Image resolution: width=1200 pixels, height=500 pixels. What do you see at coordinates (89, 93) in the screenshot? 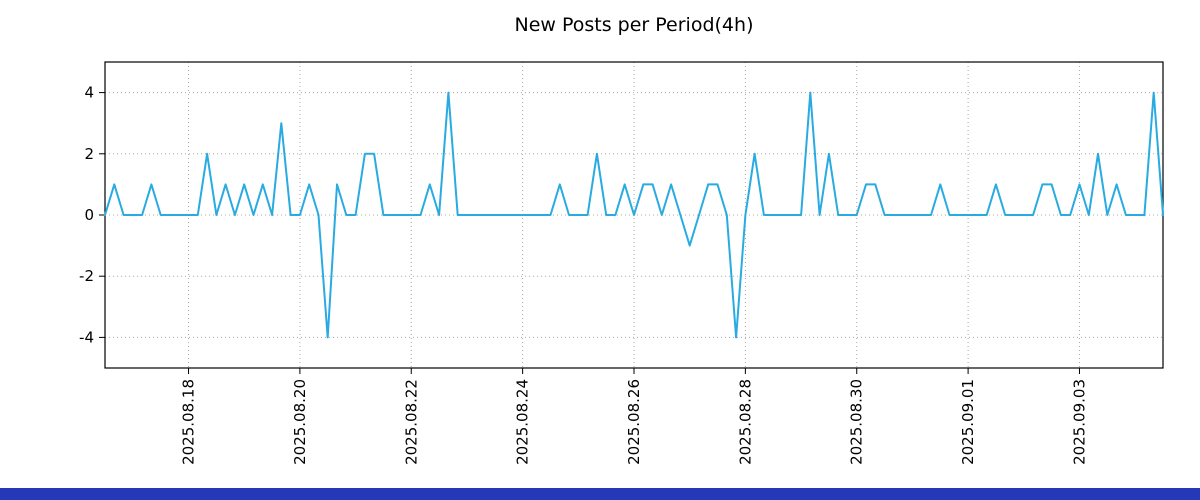
I see `y-tick-label: 4` at bounding box center [89, 93].